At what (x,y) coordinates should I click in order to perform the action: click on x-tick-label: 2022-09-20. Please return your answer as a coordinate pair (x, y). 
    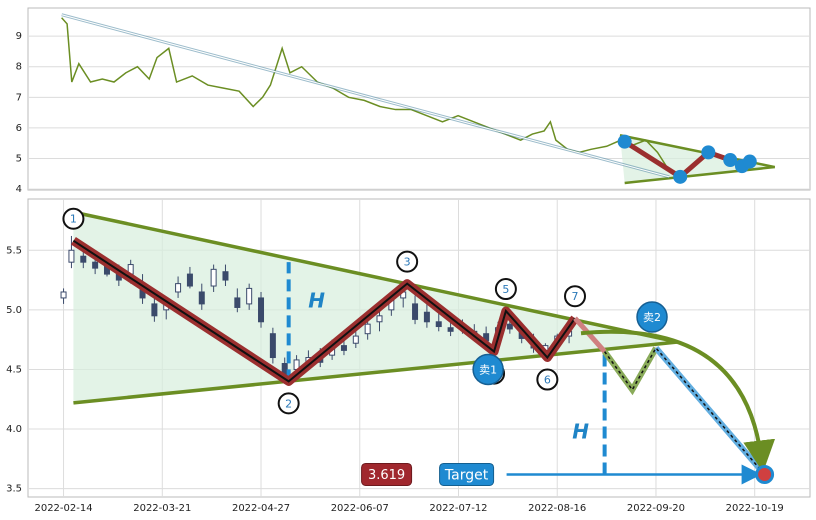
    Looking at the image, I should click on (656, 508).